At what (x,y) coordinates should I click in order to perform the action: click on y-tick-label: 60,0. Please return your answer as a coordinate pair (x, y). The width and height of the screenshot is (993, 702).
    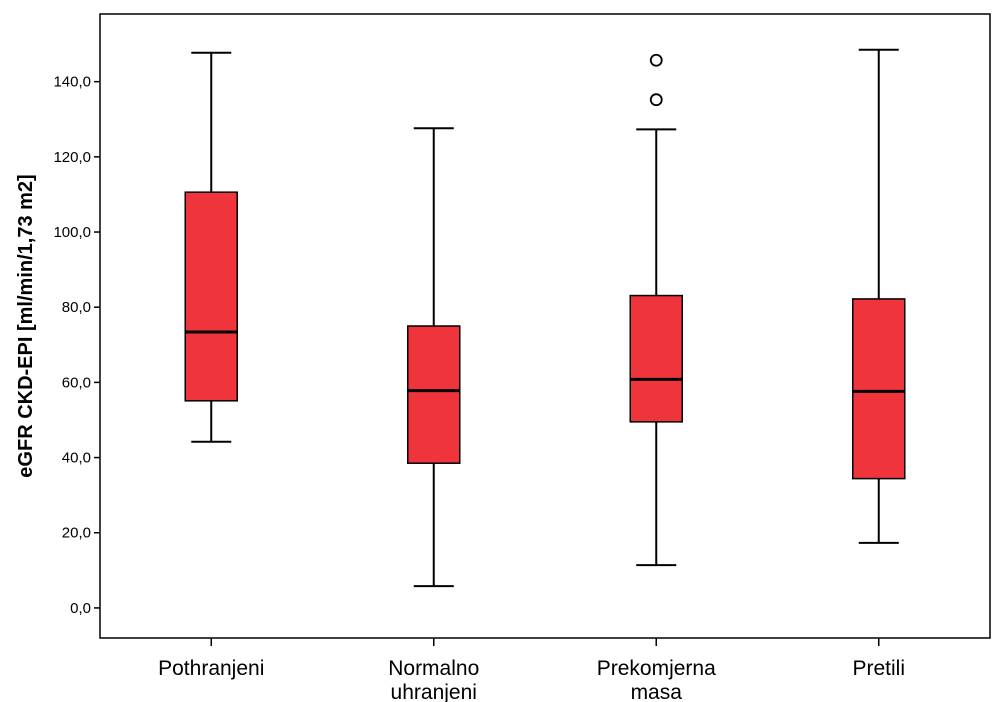
    Looking at the image, I should click on (76, 382).